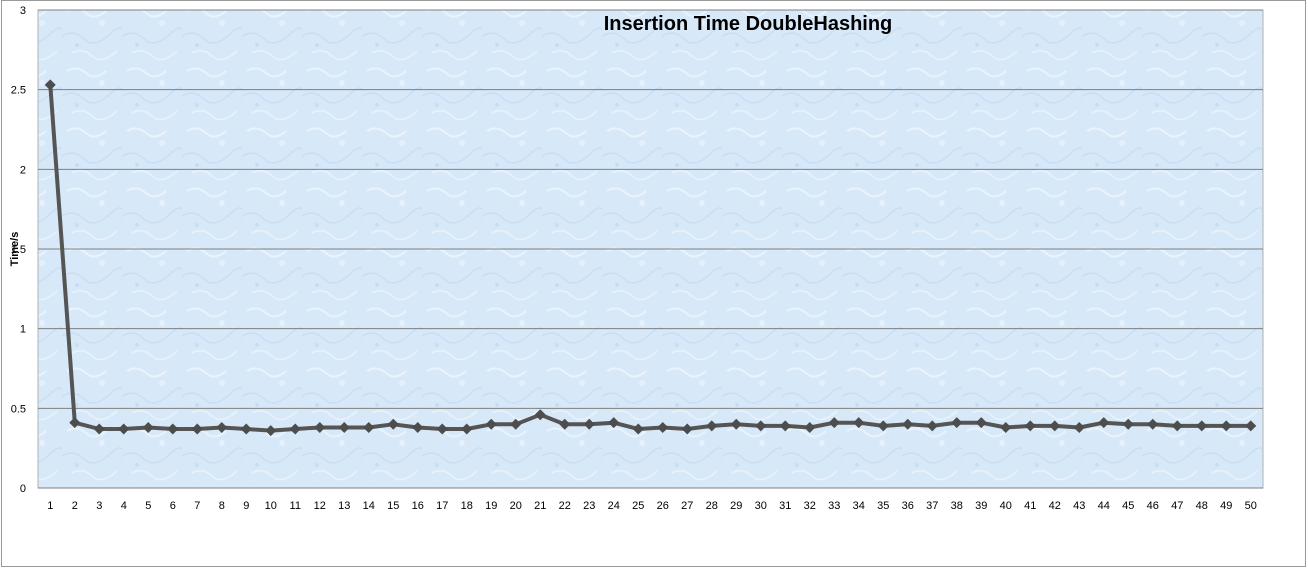 The width and height of the screenshot is (1308, 573). I want to click on x-tick-label: 9, so click(246, 506).